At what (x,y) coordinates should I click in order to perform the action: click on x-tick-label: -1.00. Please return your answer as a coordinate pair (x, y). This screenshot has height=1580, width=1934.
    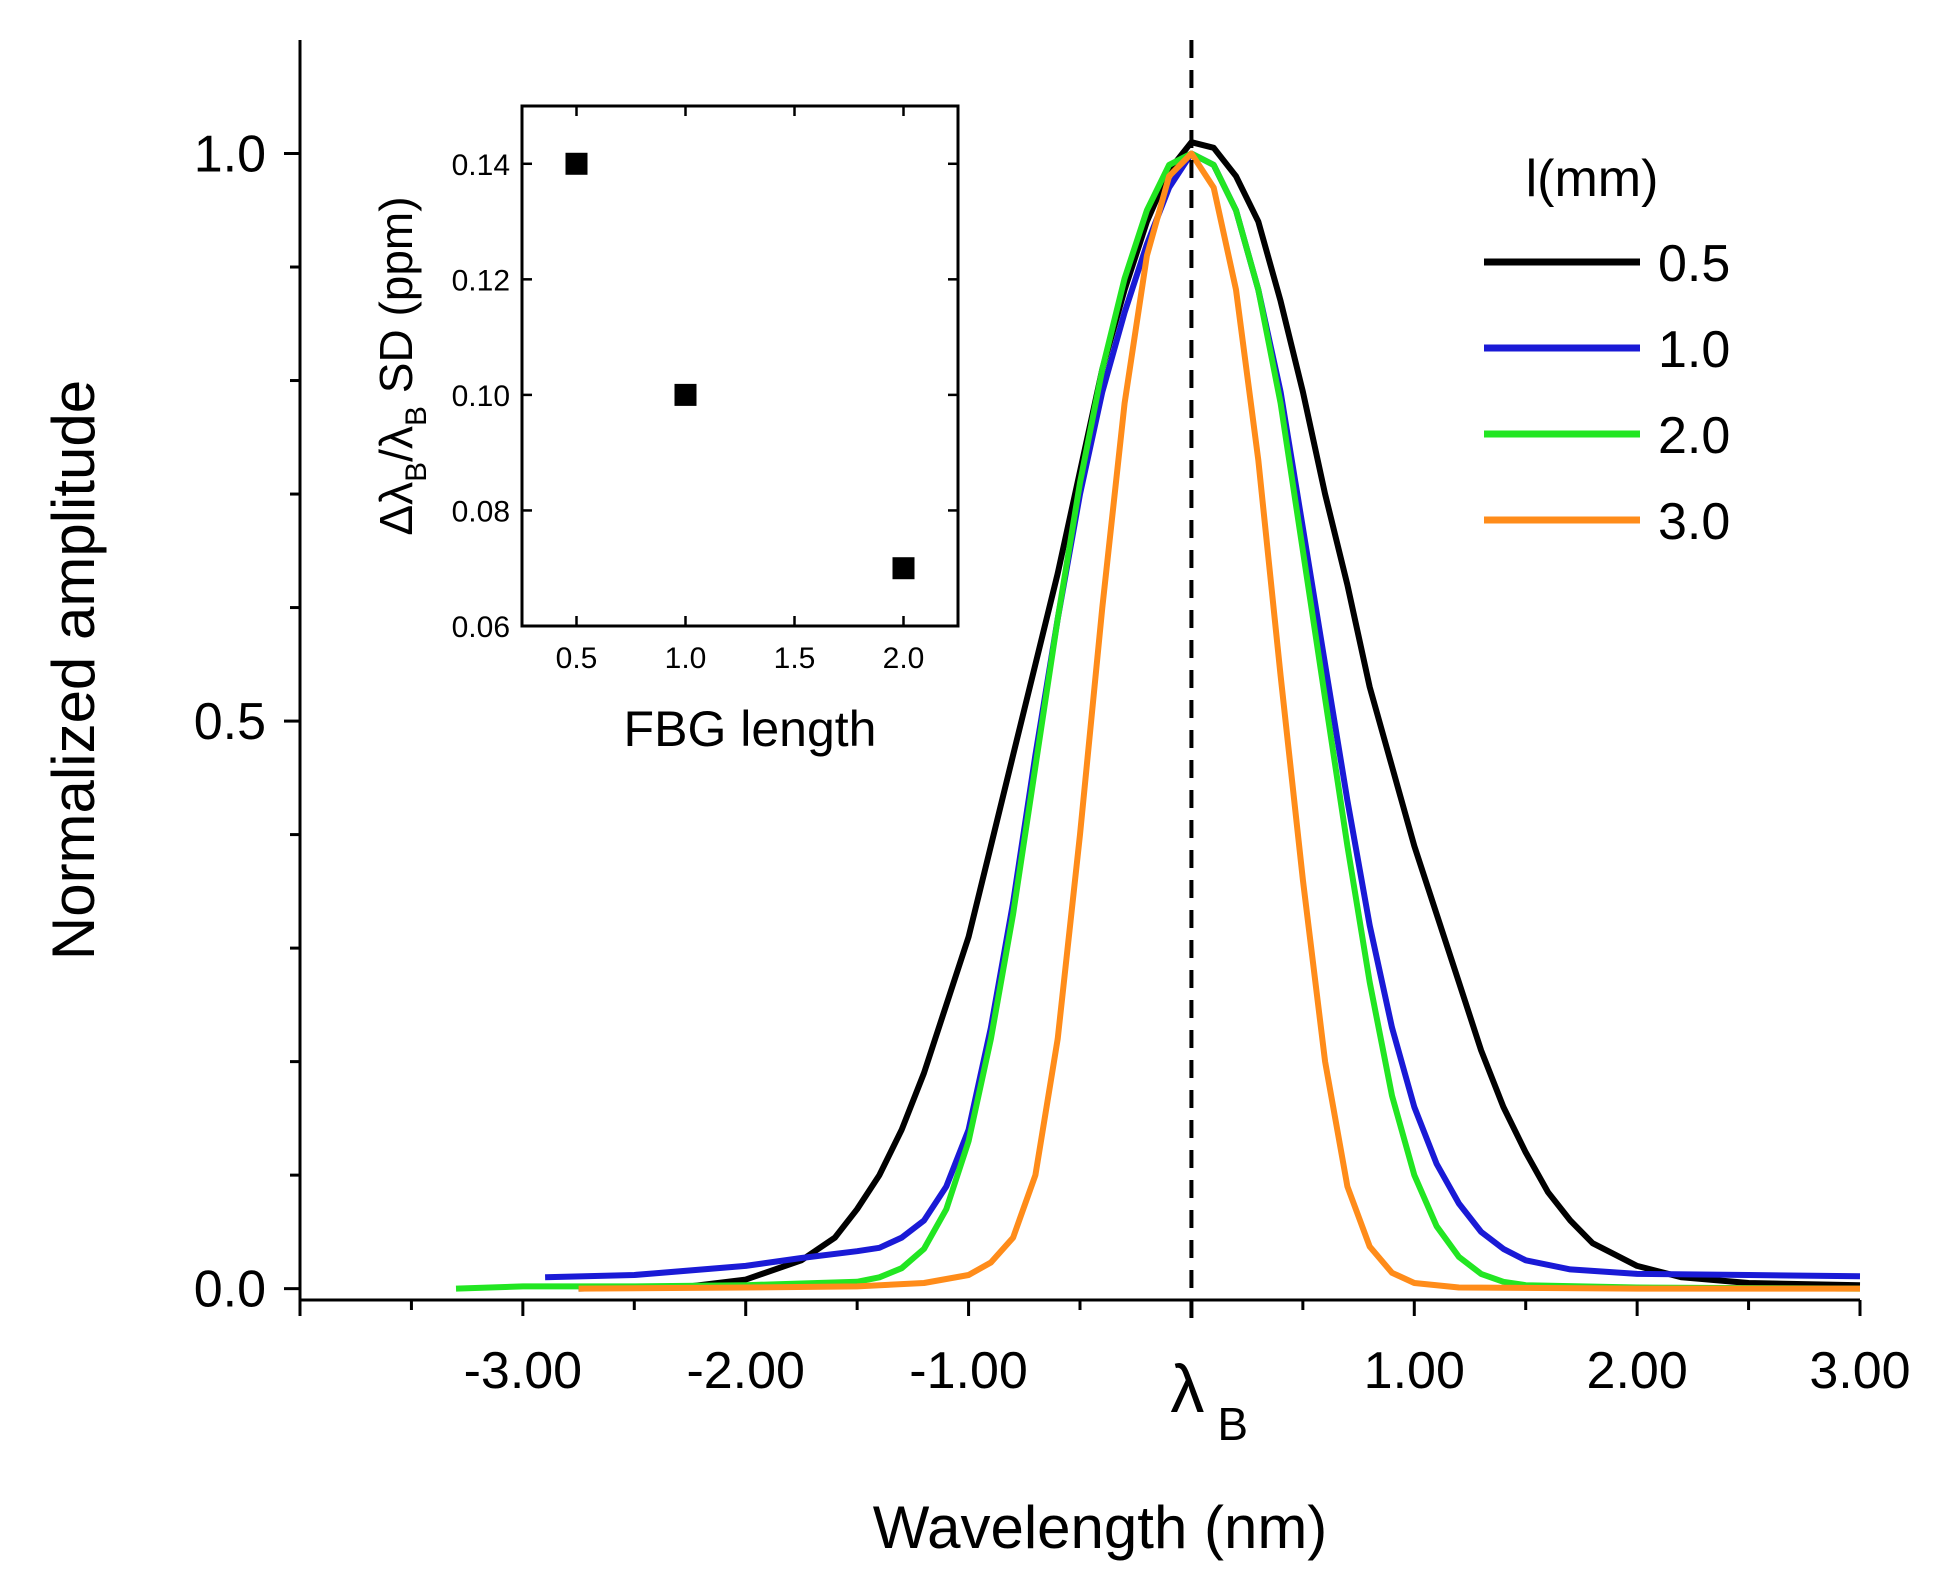
    Looking at the image, I should click on (968, 1371).